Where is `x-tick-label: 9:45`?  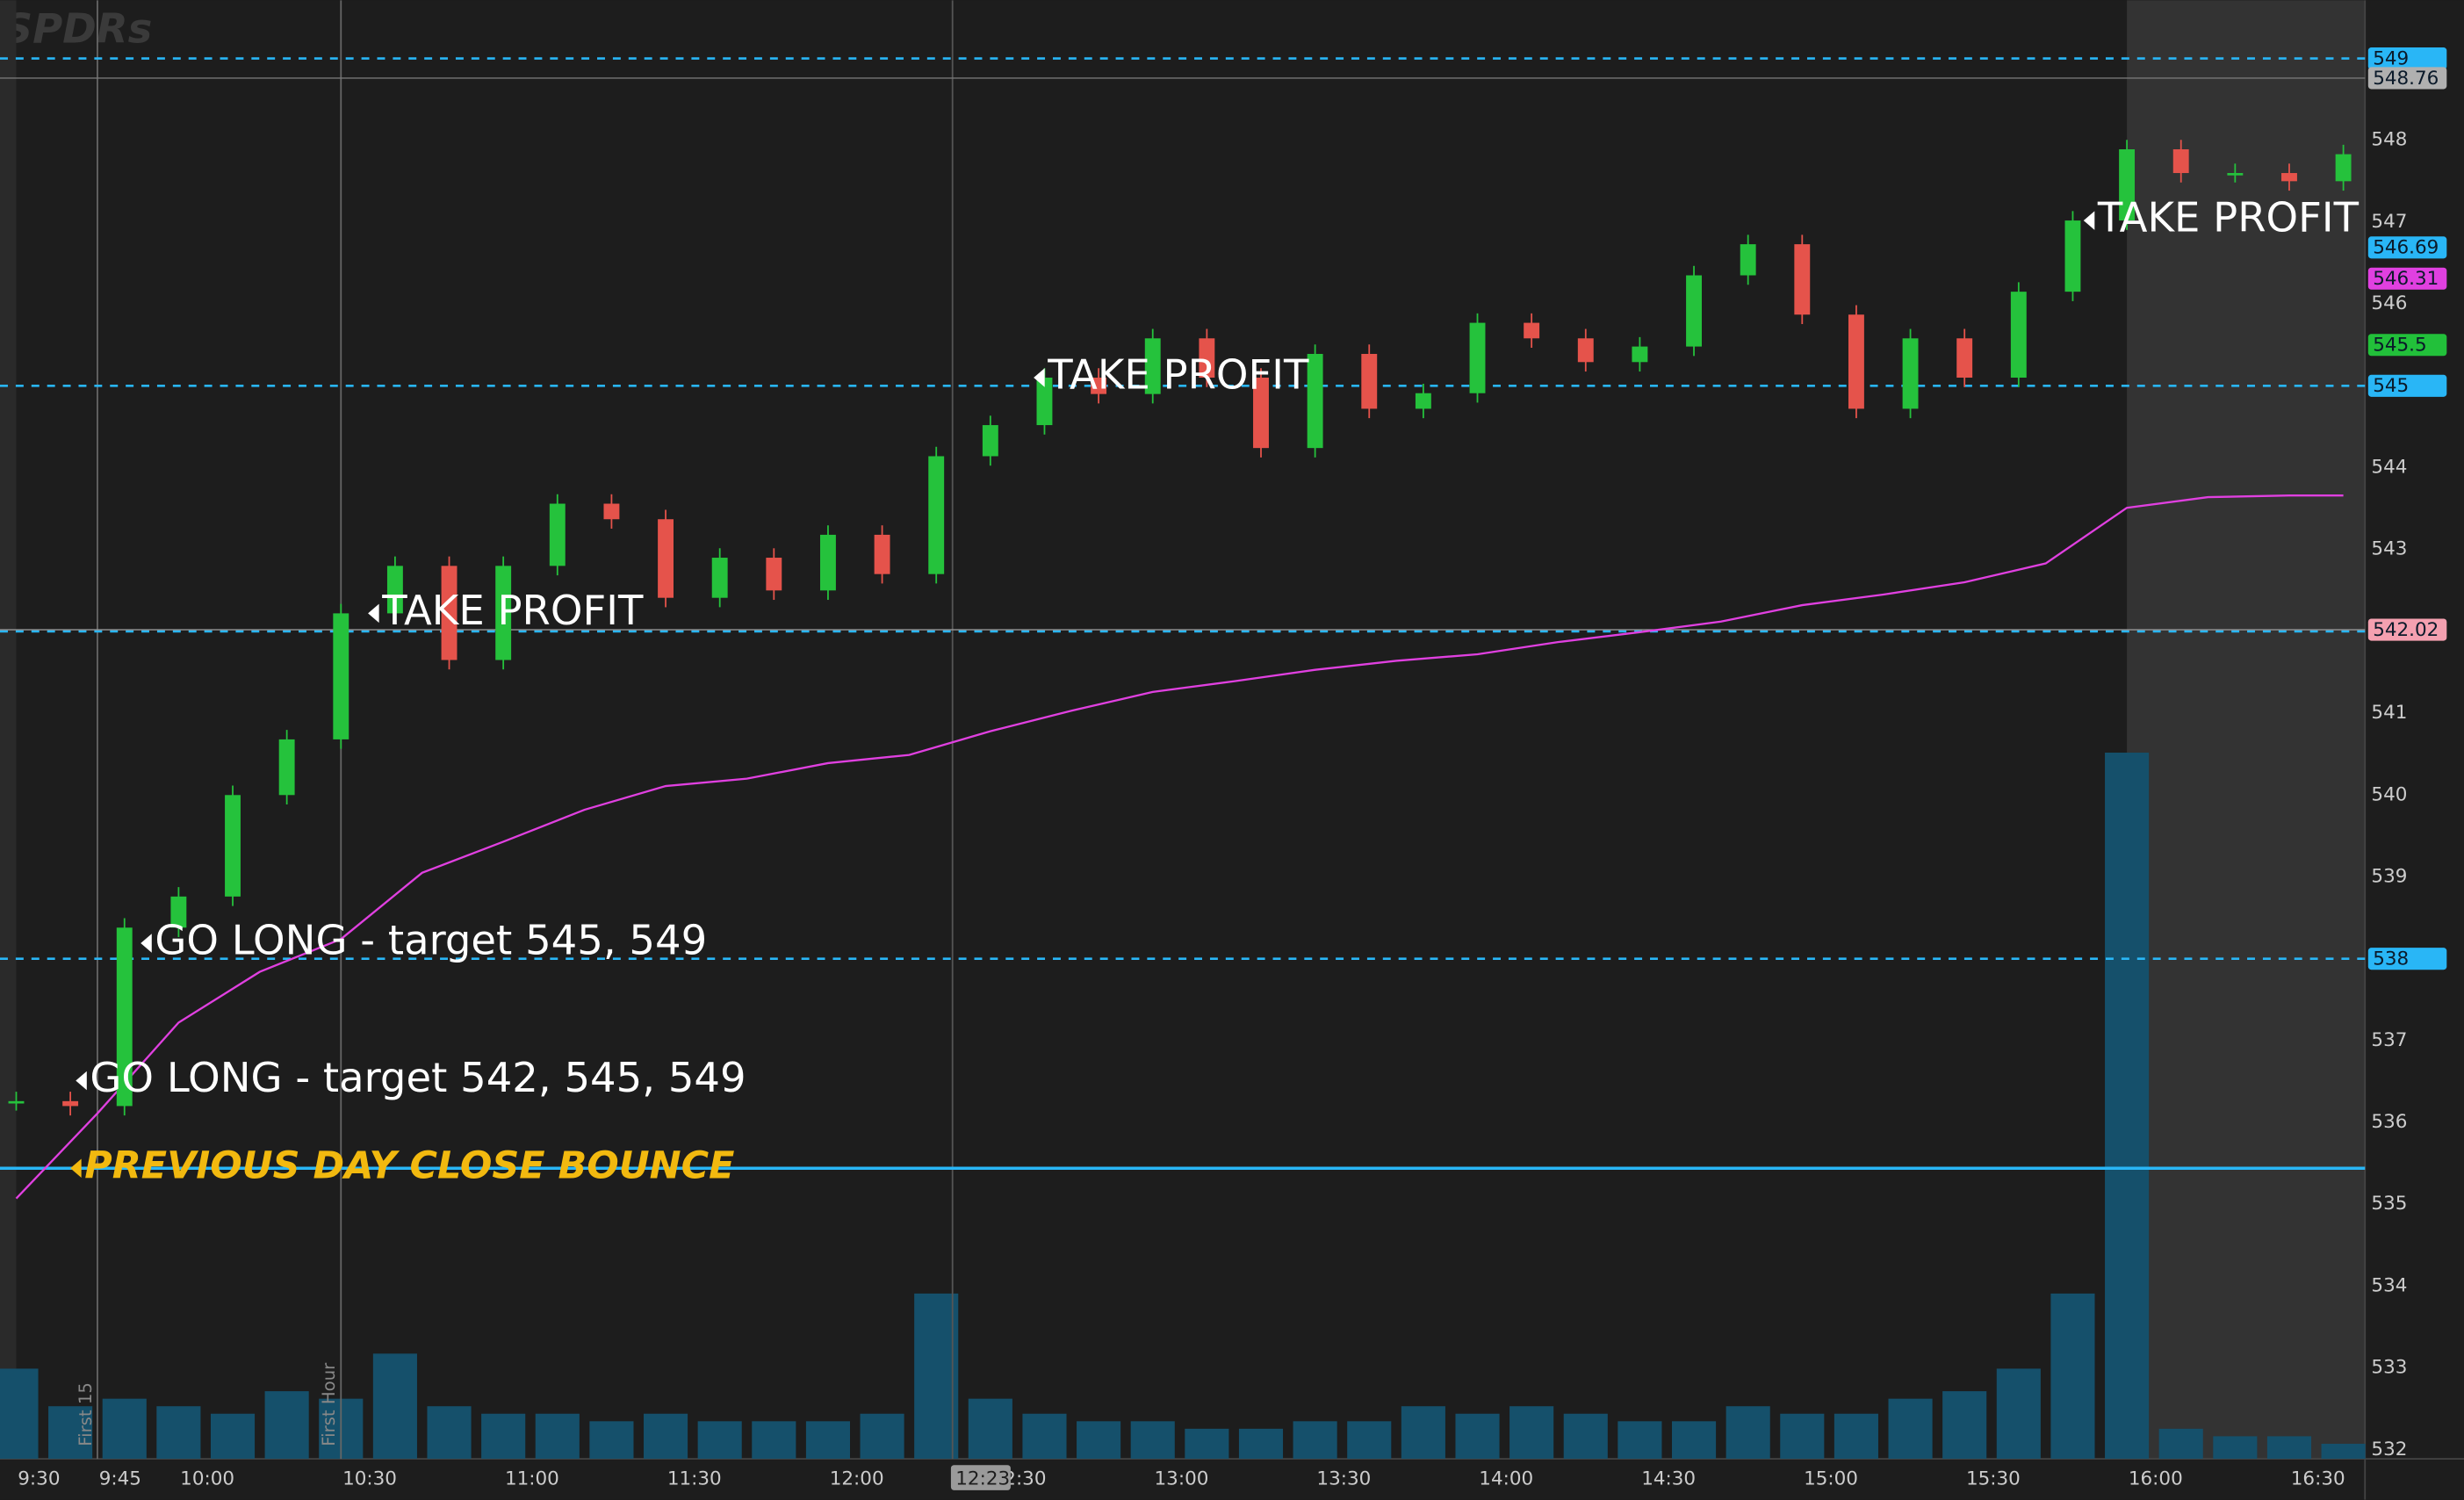
x-tick-label: 9:45 is located at coordinates (120, 1478).